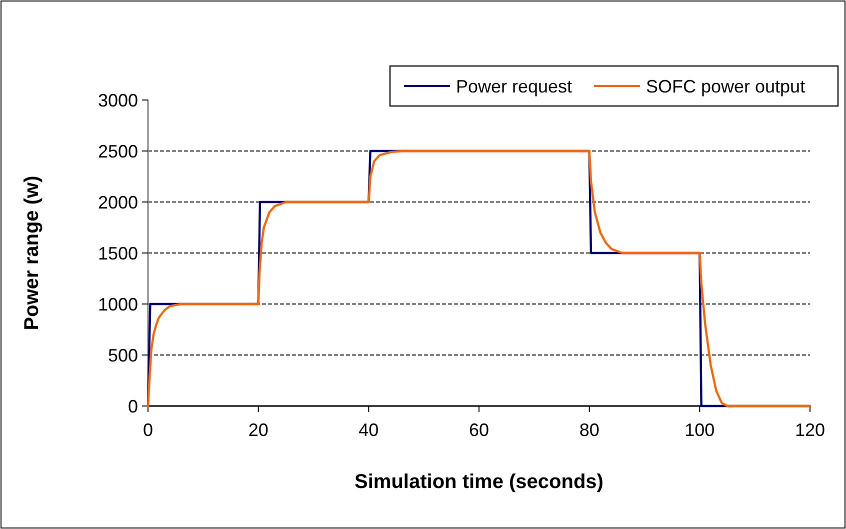  I want to click on x-tick-label: 40, so click(368, 430).